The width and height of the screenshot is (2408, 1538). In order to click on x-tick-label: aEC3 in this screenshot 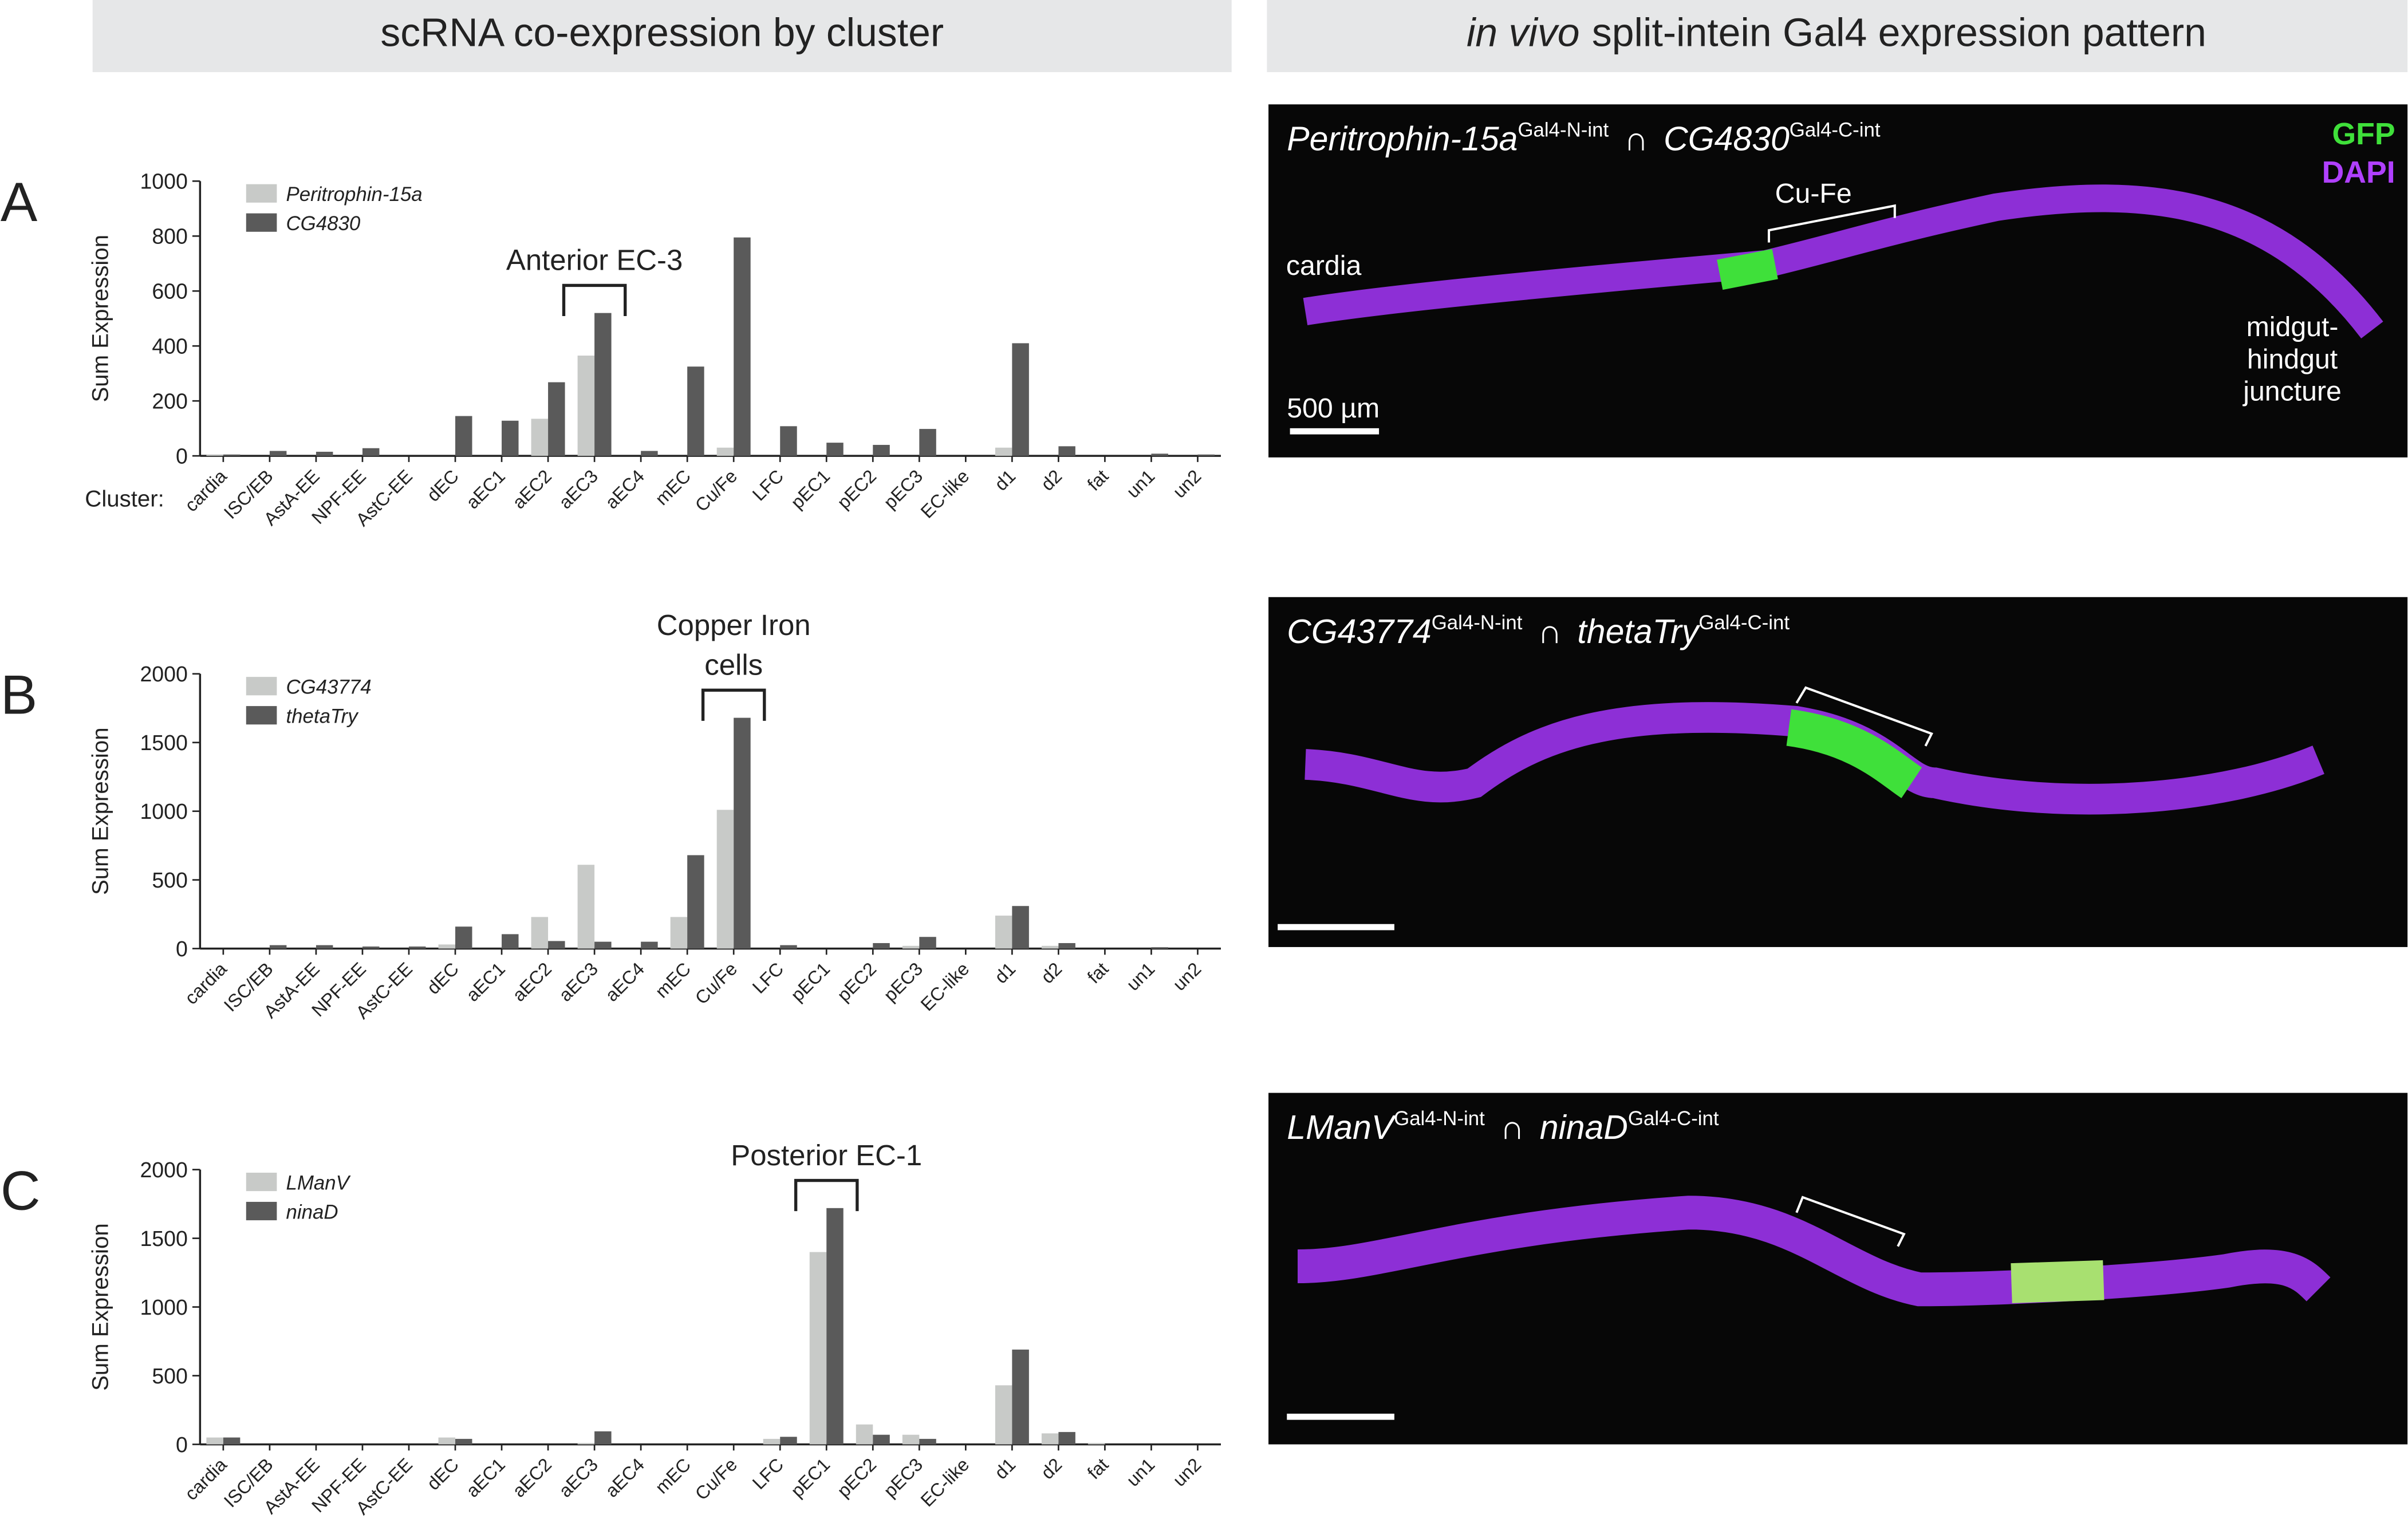, I will do `click(578, 489)`.